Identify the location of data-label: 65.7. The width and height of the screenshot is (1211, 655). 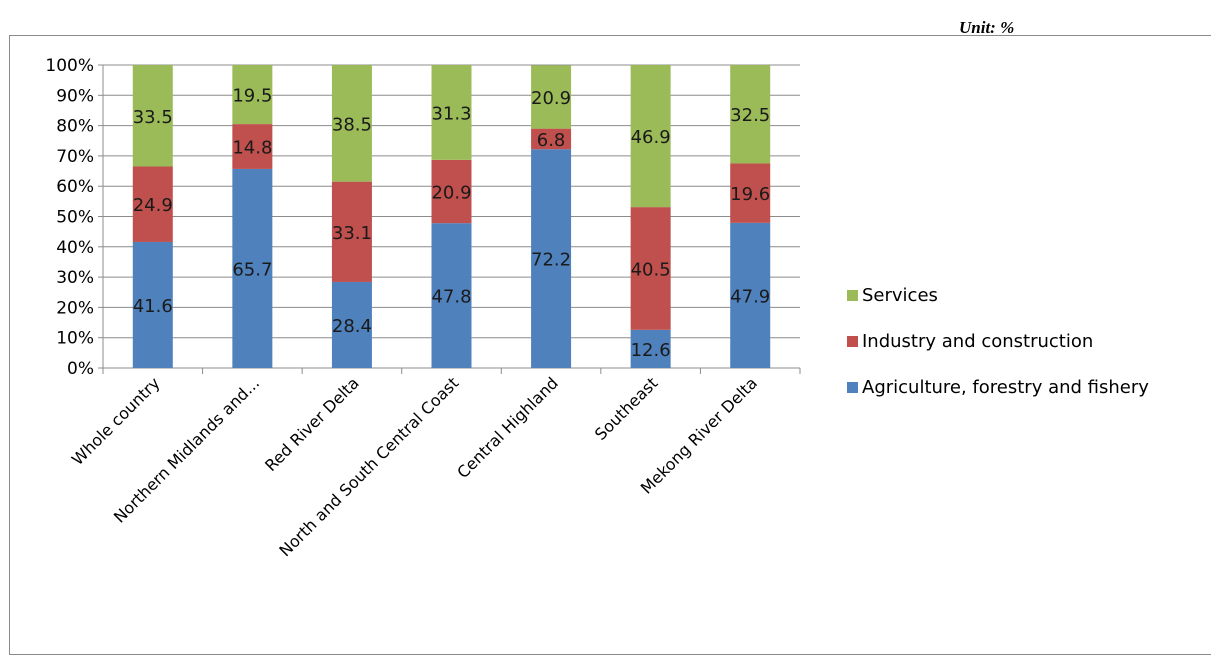
(252, 269).